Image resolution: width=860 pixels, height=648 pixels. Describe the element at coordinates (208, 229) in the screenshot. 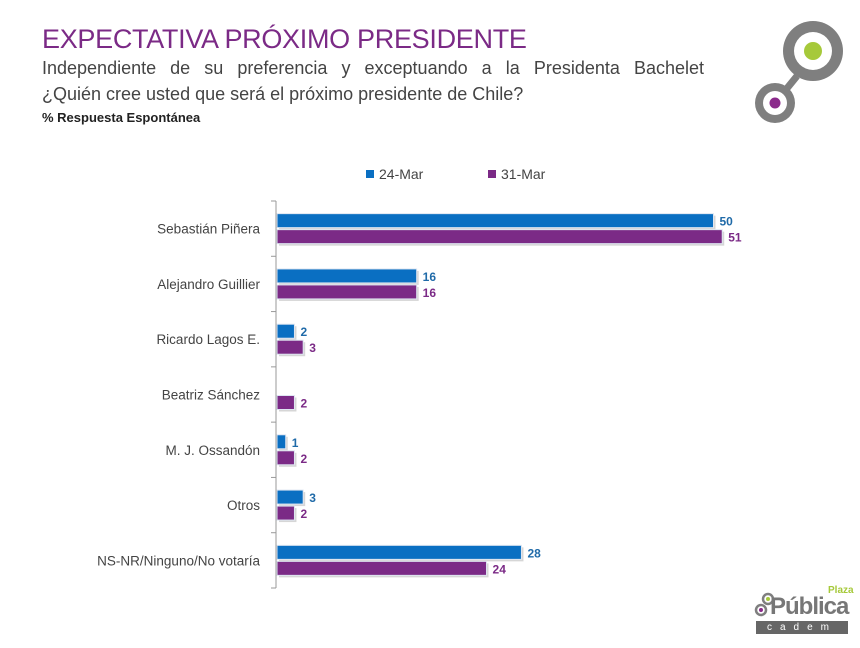

I see `category-label: Sebastián Piñera` at that location.